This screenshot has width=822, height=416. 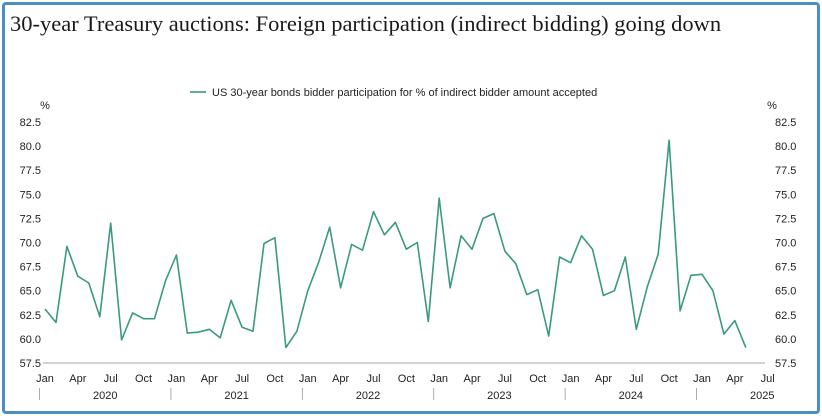 What do you see at coordinates (762, 396) in the screenshot?
I see `x-year-label: 2025` at bounding box center [762, 396].